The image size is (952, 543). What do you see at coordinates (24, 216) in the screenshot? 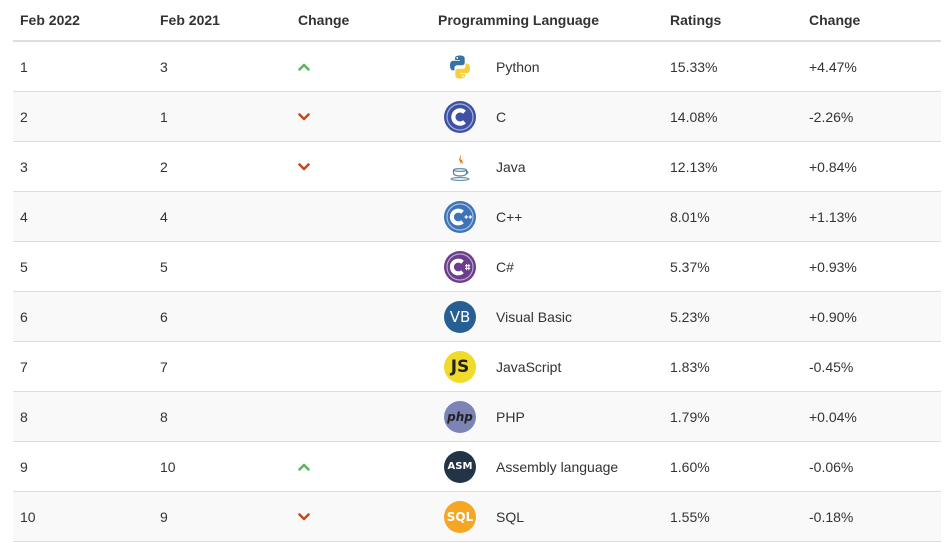
I see `current-rank: 4` at bounding box center [24, 216].